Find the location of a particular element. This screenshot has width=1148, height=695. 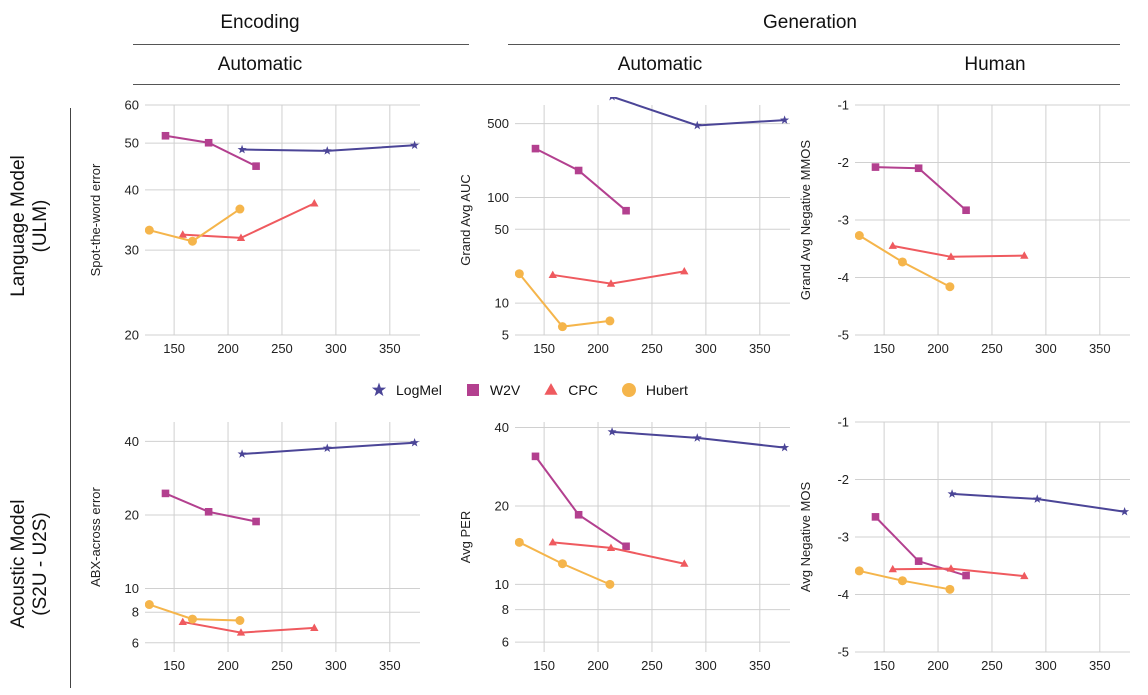

divider-generation is located at coordinates (814, 44).